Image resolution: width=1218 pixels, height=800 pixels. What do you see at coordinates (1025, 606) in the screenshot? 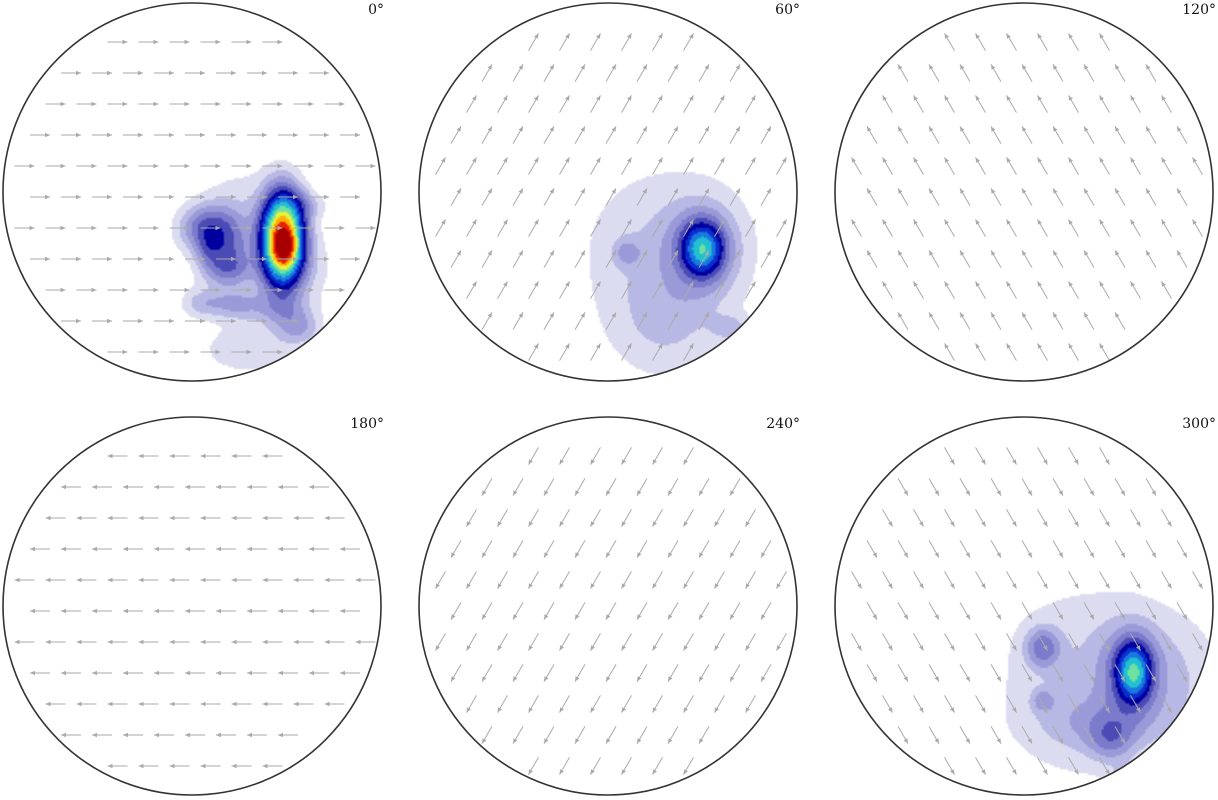
I see `pole-figure-panel: 300°` at bounding box center [1025, 606].